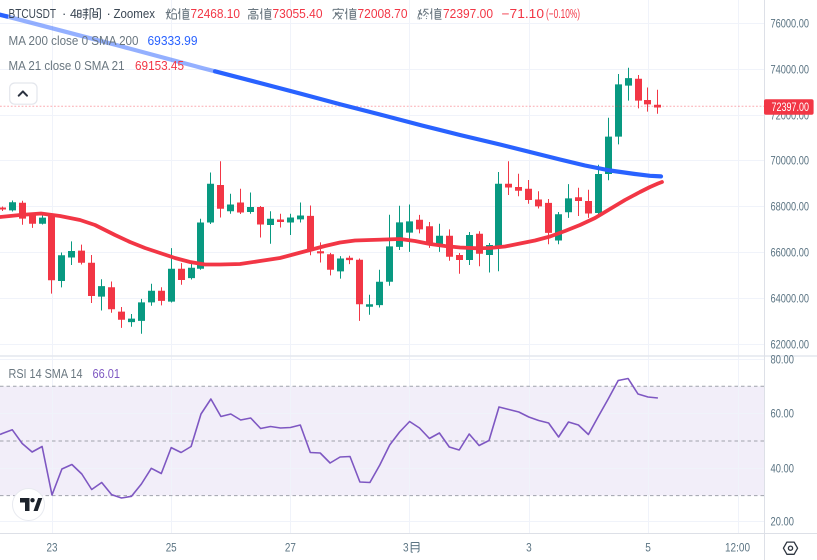 This screenshot has height=560, width=817. I want to click on svg-text: 66.01, so click(107, 374).